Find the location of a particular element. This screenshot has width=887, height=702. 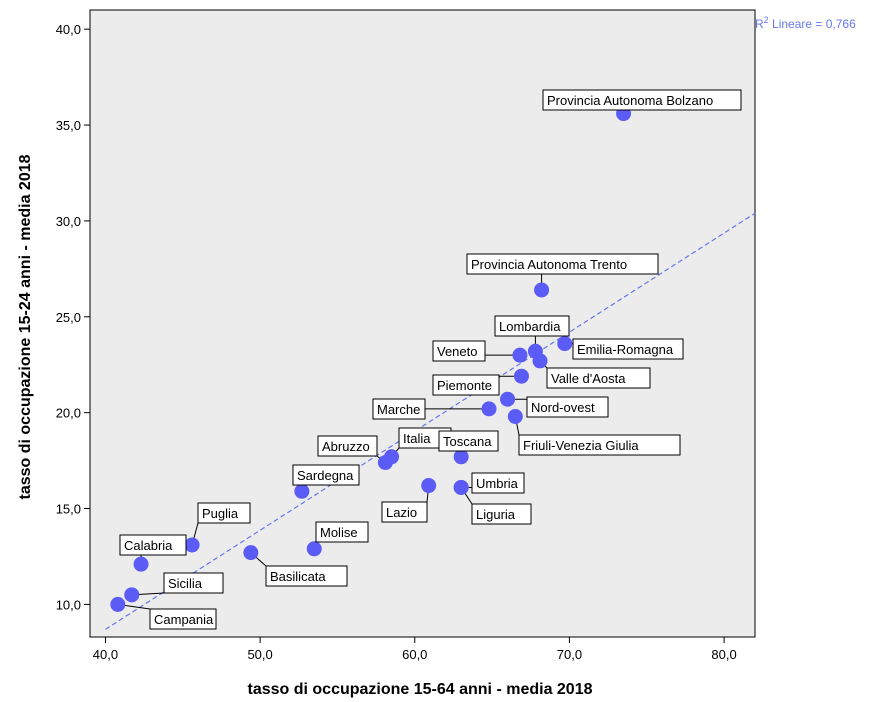

point-label: Umbria is located at coordinates (497, 483).